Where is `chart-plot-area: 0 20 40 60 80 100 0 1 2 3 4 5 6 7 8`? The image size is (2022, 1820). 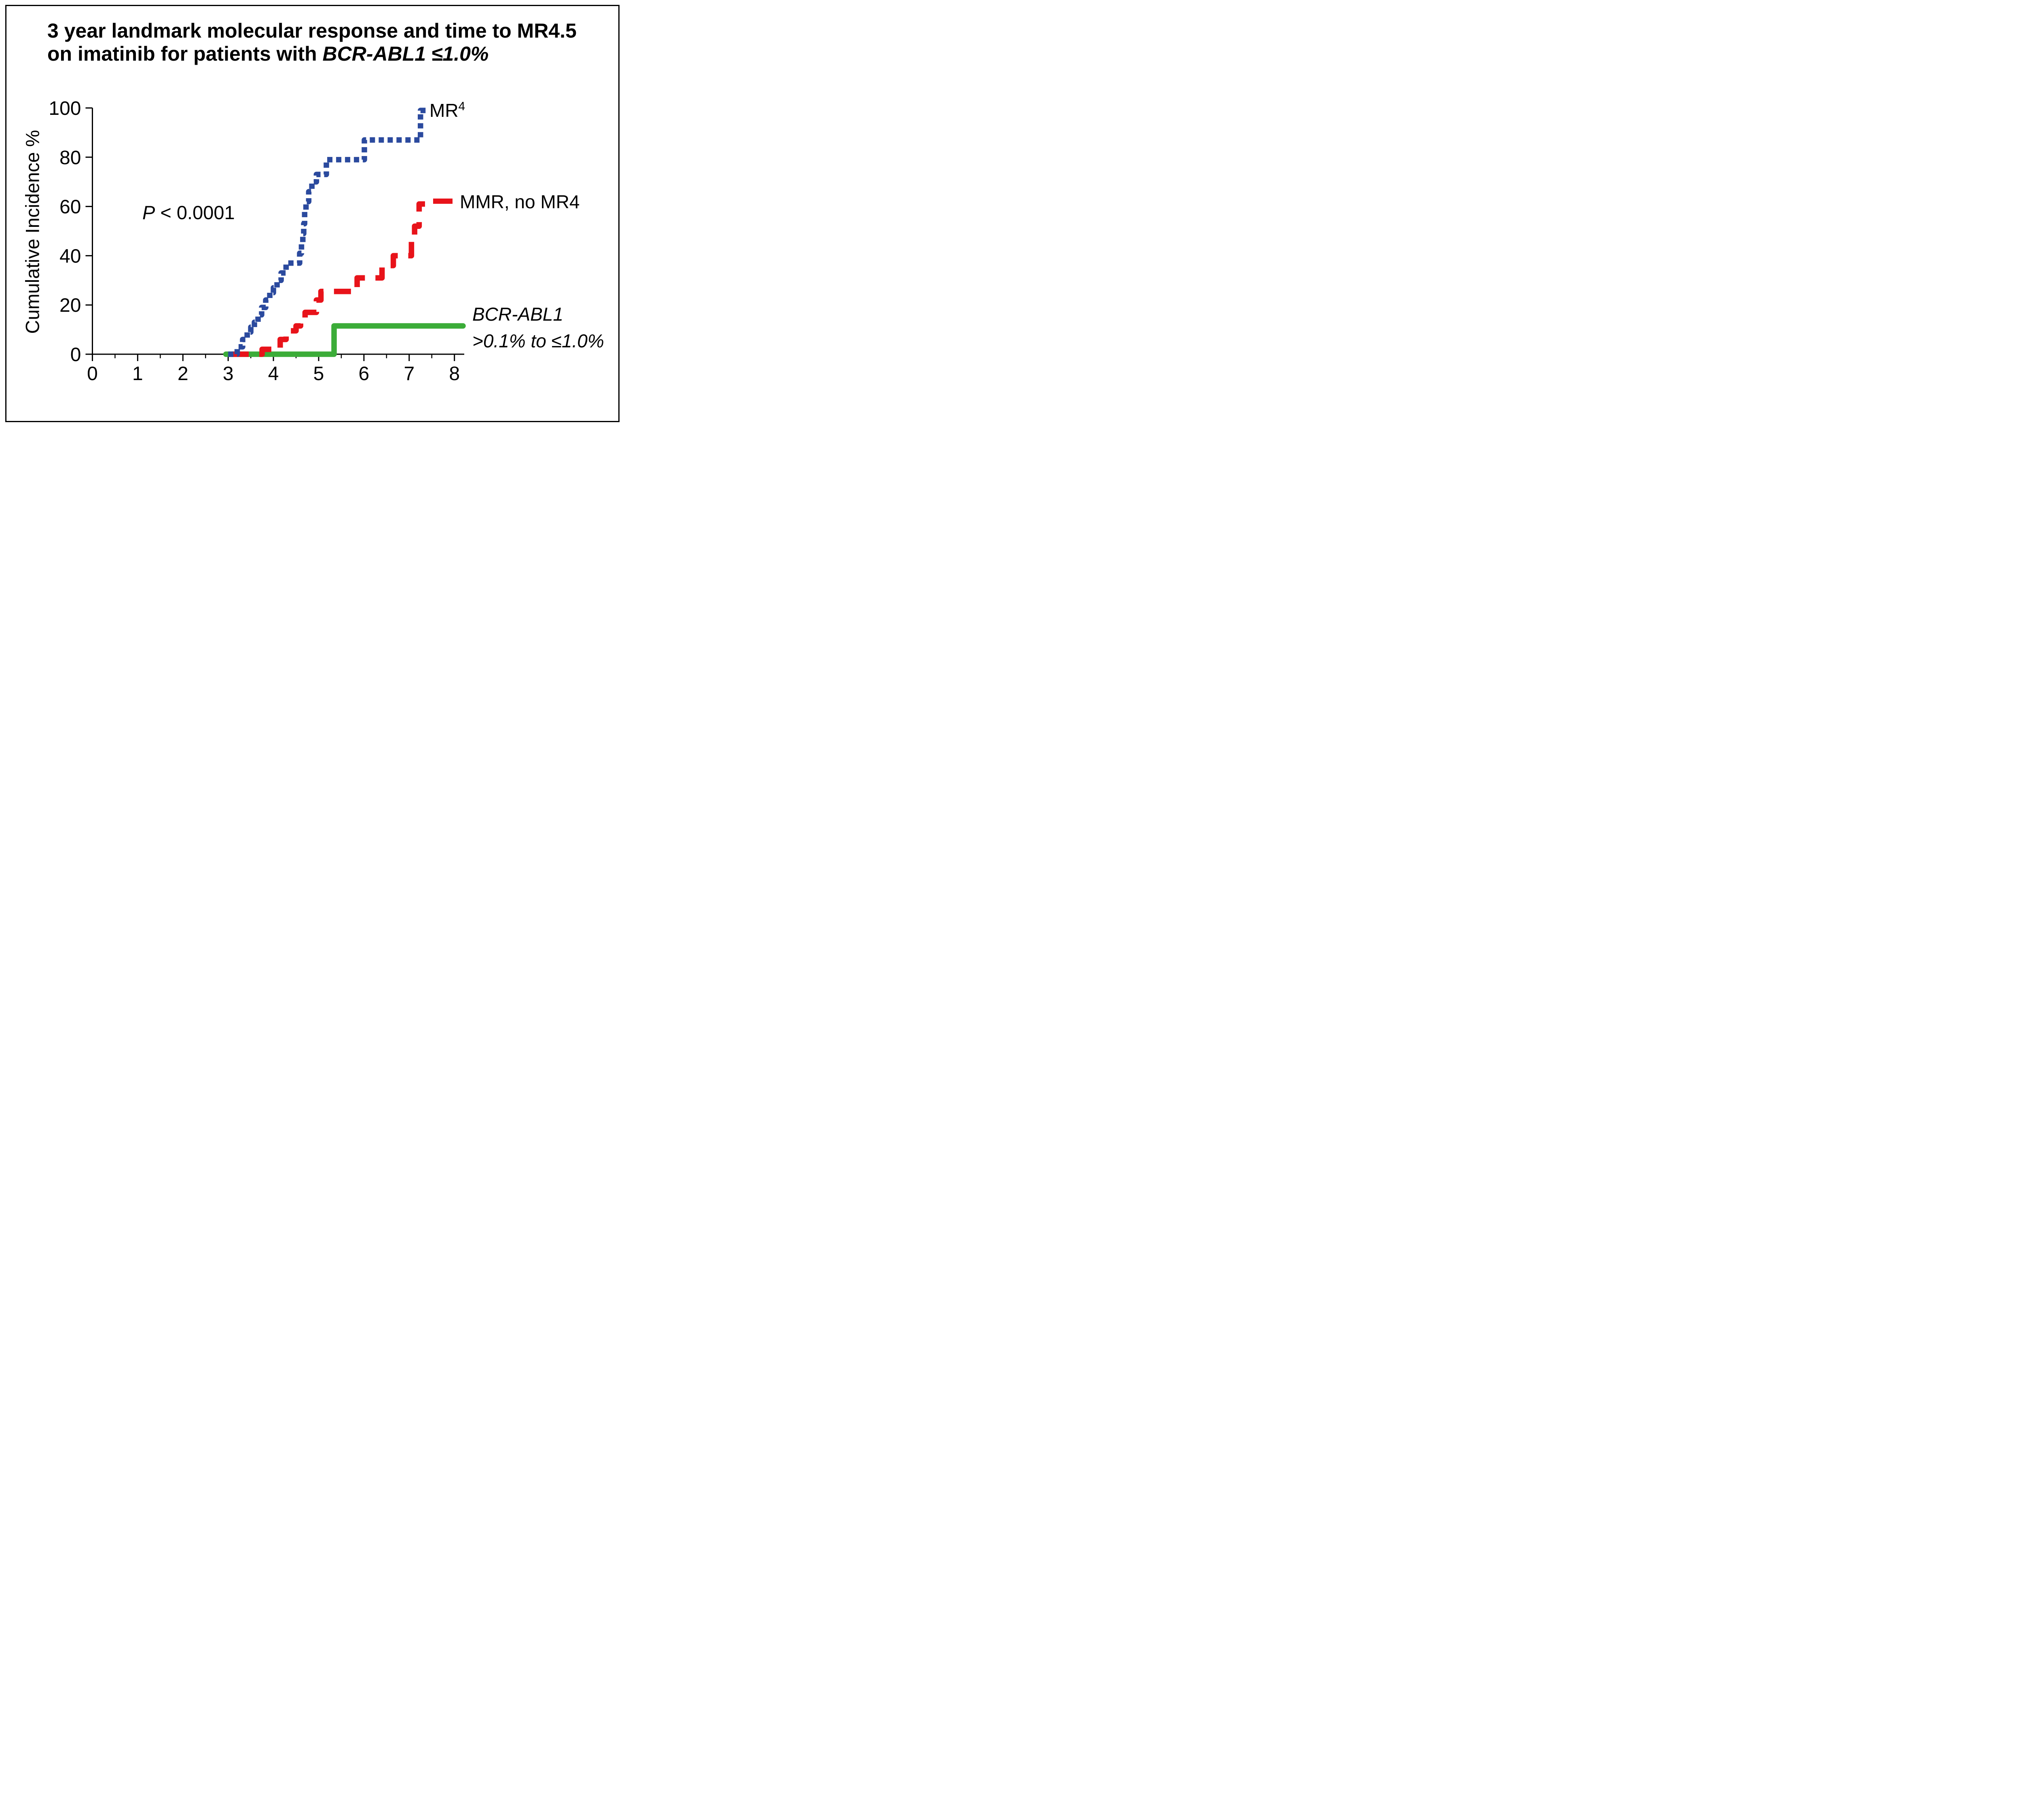 chart-plot-area: 0 20 40 60 80 100 0 1 2 3 4 5 6 7 8 is located at coordinates (257, 241).